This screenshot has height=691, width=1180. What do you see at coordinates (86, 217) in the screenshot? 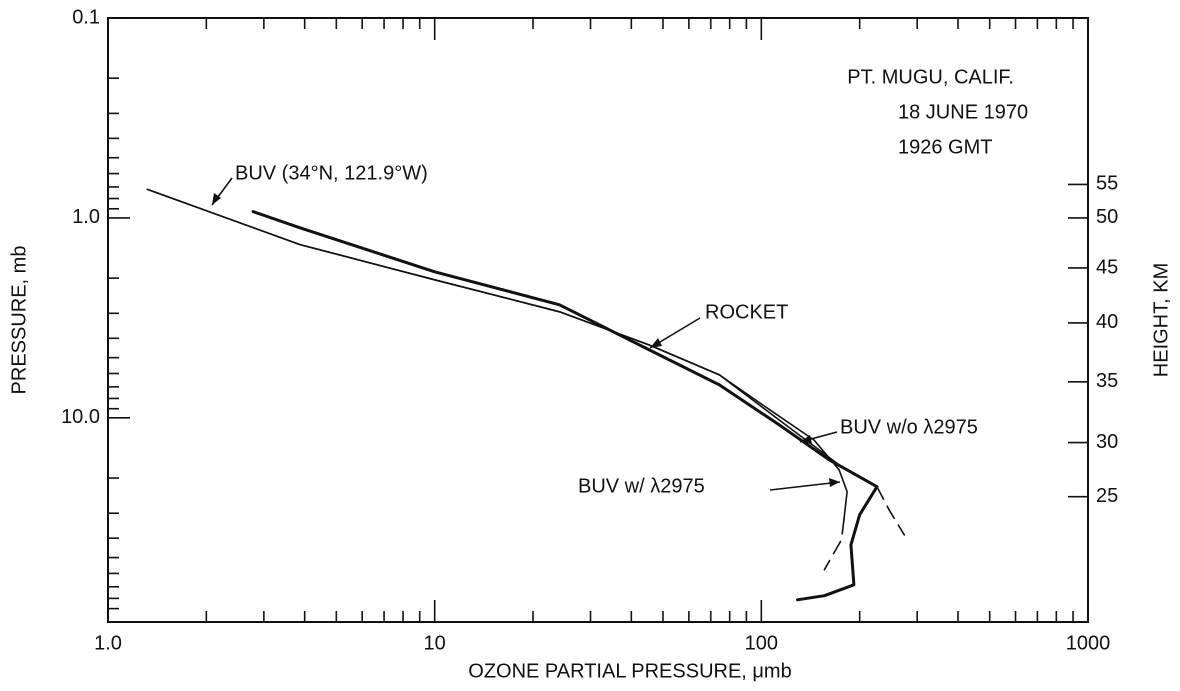
I see `y-tick-label: 1.0` at bounding box center [86, 217].